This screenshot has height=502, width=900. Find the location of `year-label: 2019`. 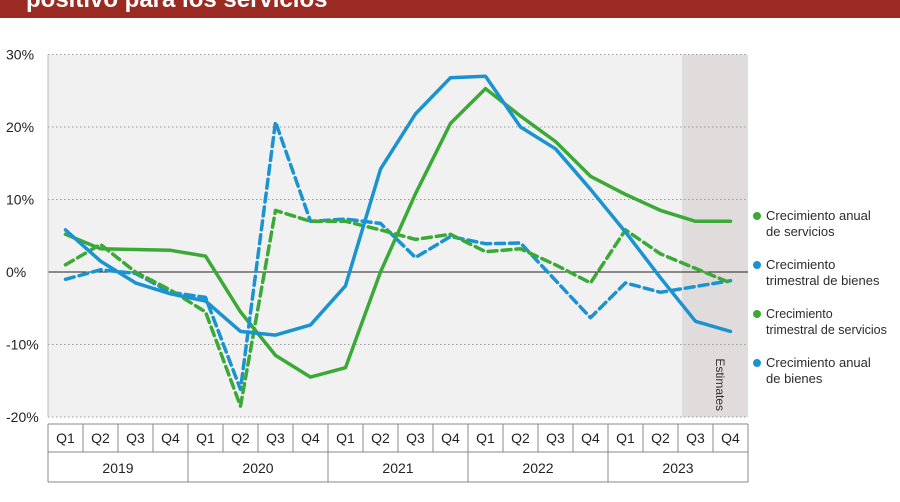

year-label: 2019 is located at coordinates (117, 468).